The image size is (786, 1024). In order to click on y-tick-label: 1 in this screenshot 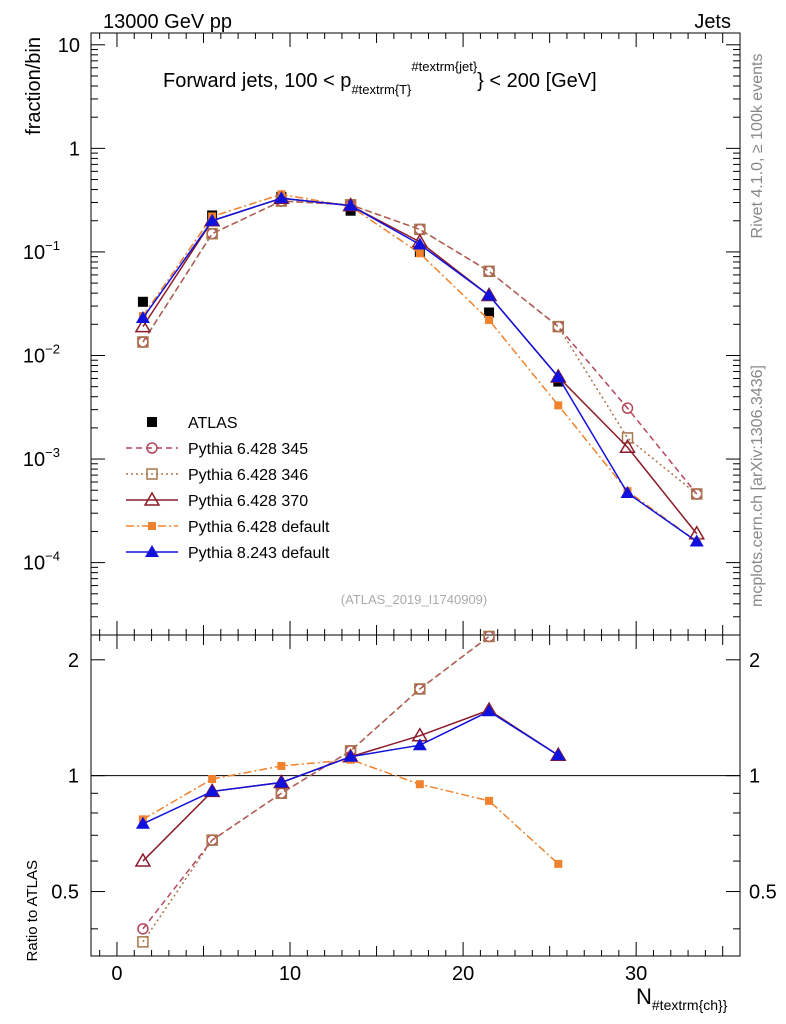, I will do `click(74, 149)`.